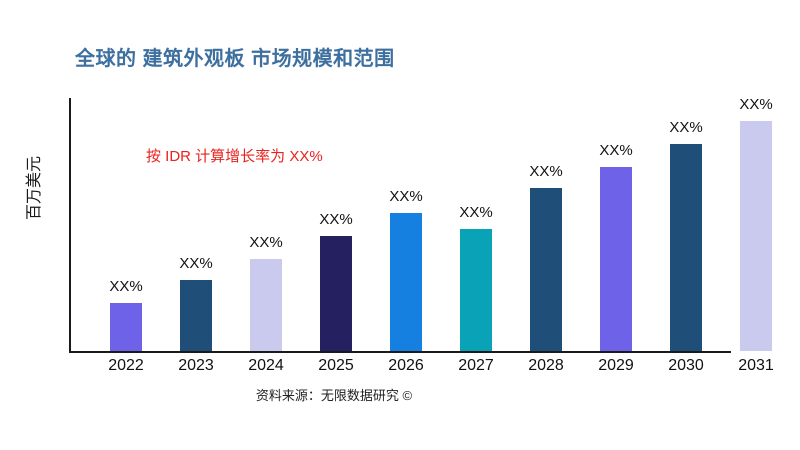  Describe the element at coordinates (616, 365) in the screenshot. I see `x-tick-label-2029: 2029` at that location.